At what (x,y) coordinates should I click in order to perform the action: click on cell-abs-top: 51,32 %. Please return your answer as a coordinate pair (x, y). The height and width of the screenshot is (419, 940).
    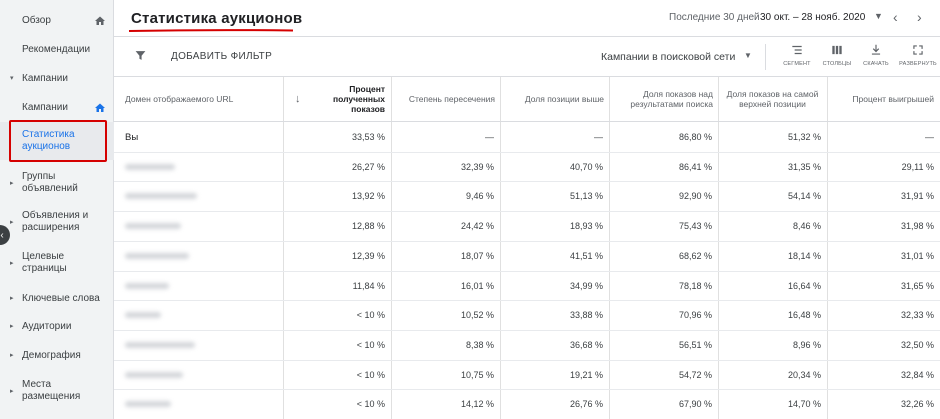
    Looking at the image, I should click on (804, 137).